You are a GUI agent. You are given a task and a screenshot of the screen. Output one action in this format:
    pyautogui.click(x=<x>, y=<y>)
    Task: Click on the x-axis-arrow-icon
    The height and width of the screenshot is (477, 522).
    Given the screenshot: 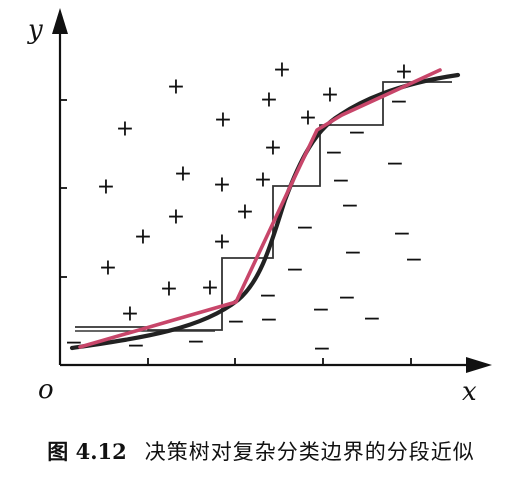 What is the action you would take?
    pyautogui.click(x=479, y=365)
    